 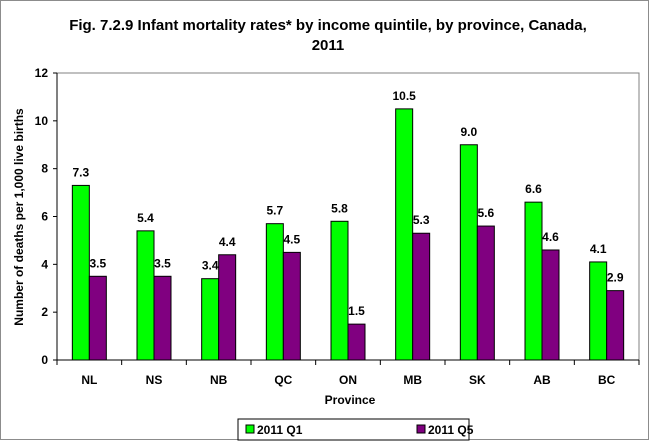 I want to click on y-axis-title: Number of deaths per 1,000 live births, so click(x=19, y=217).